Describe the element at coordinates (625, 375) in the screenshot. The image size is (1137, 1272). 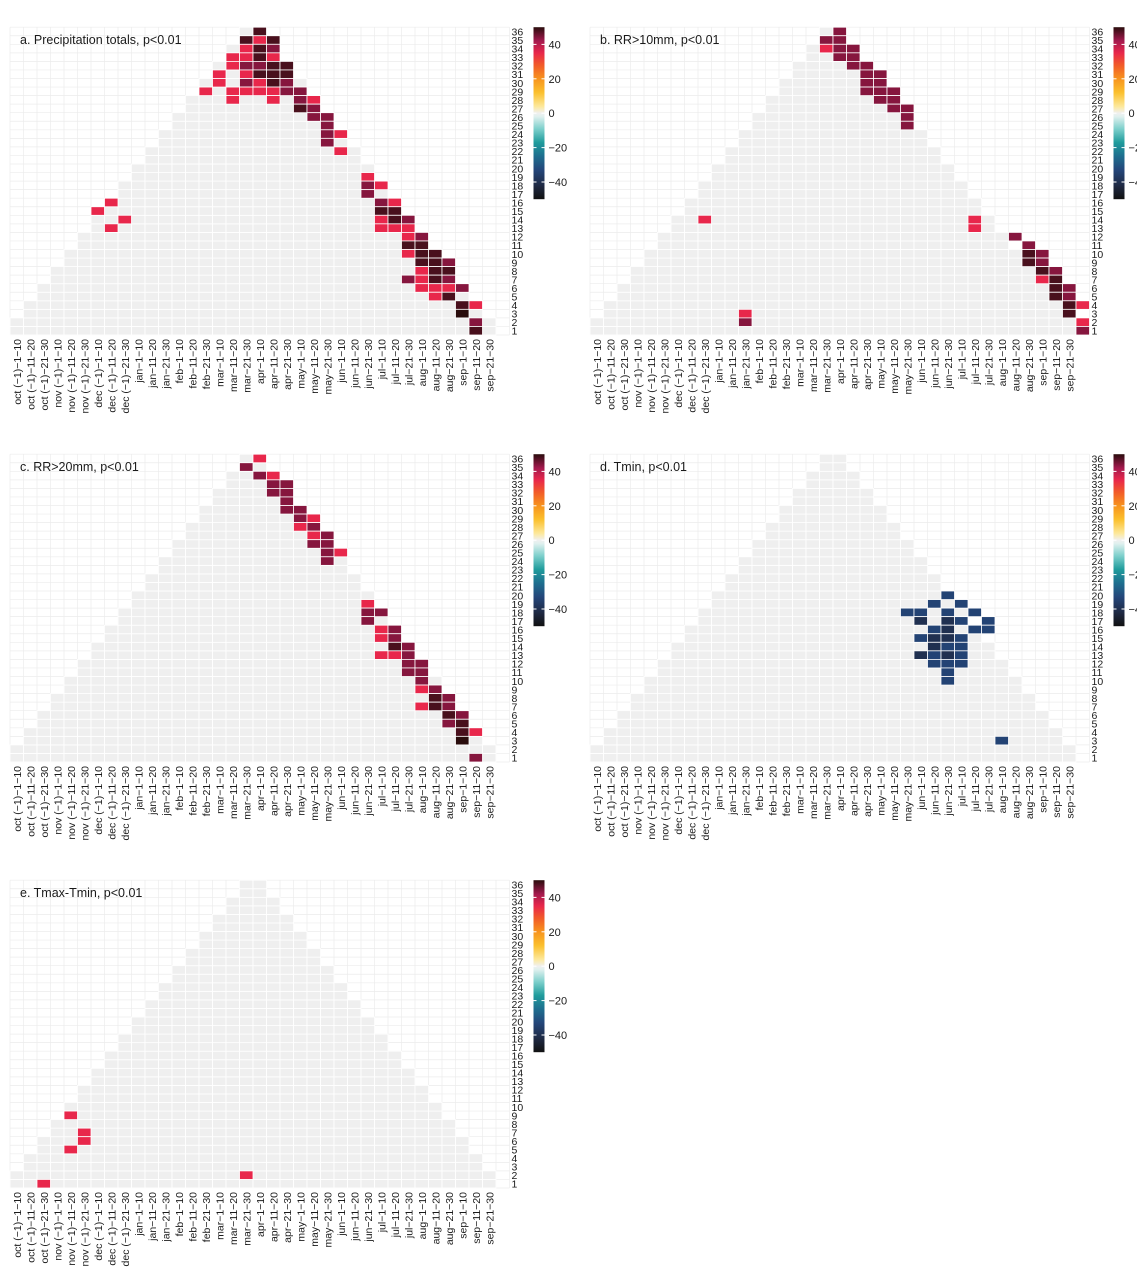
I see `x-tick-label: oct (−1)−21−30` at that location.